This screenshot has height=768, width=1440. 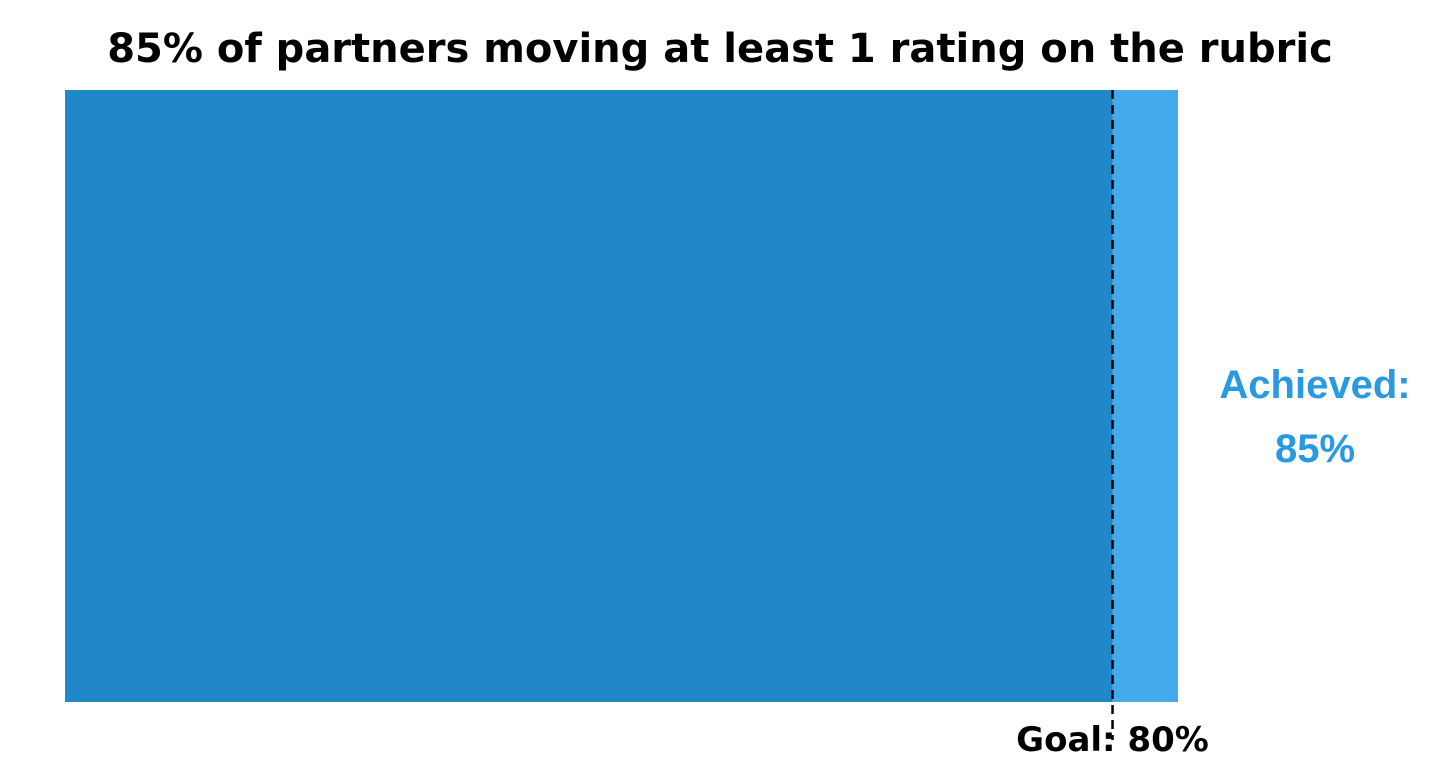 I want to click on achieved-label: Achieved:, so click(x=1314, y=385).